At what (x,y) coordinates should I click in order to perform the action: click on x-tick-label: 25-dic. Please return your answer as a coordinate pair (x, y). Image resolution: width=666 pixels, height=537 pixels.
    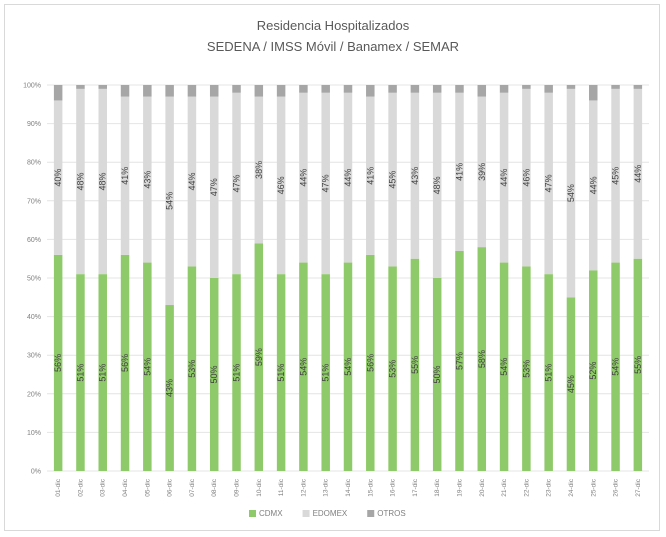
    Looking at the image, I should click on (593, 487).